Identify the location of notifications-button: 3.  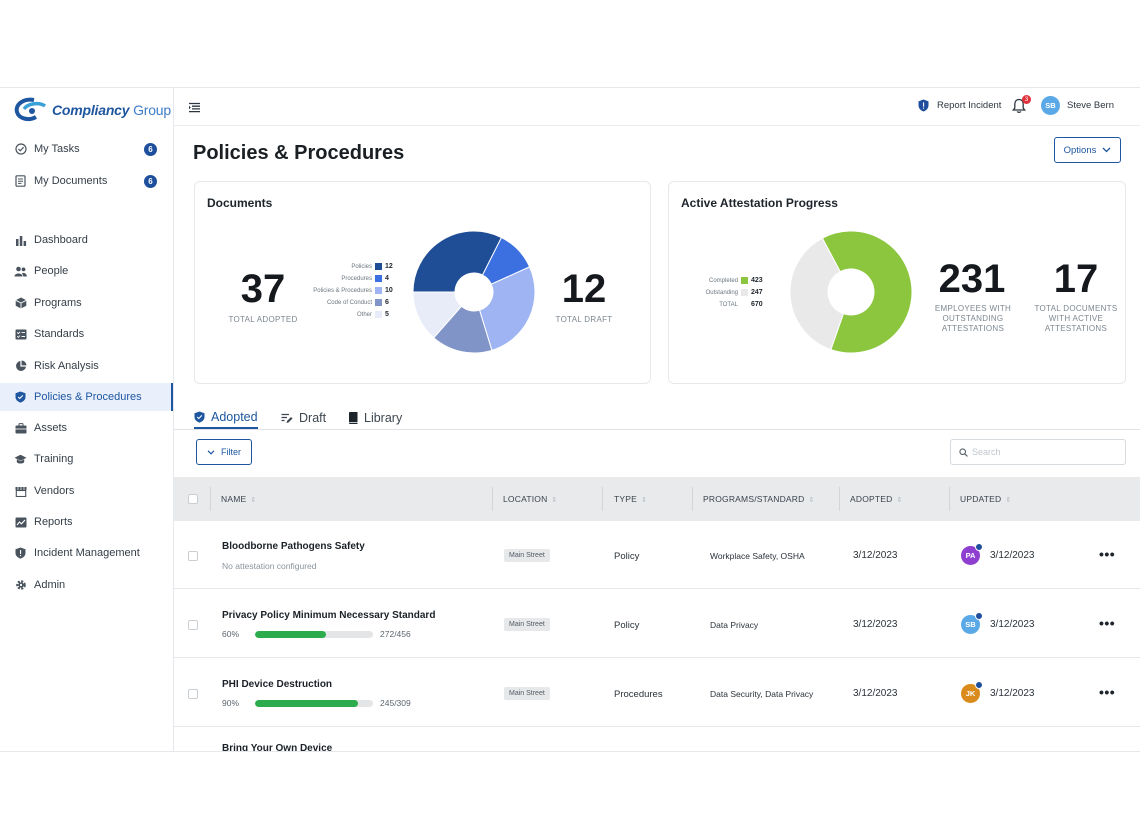
(1021, 105).